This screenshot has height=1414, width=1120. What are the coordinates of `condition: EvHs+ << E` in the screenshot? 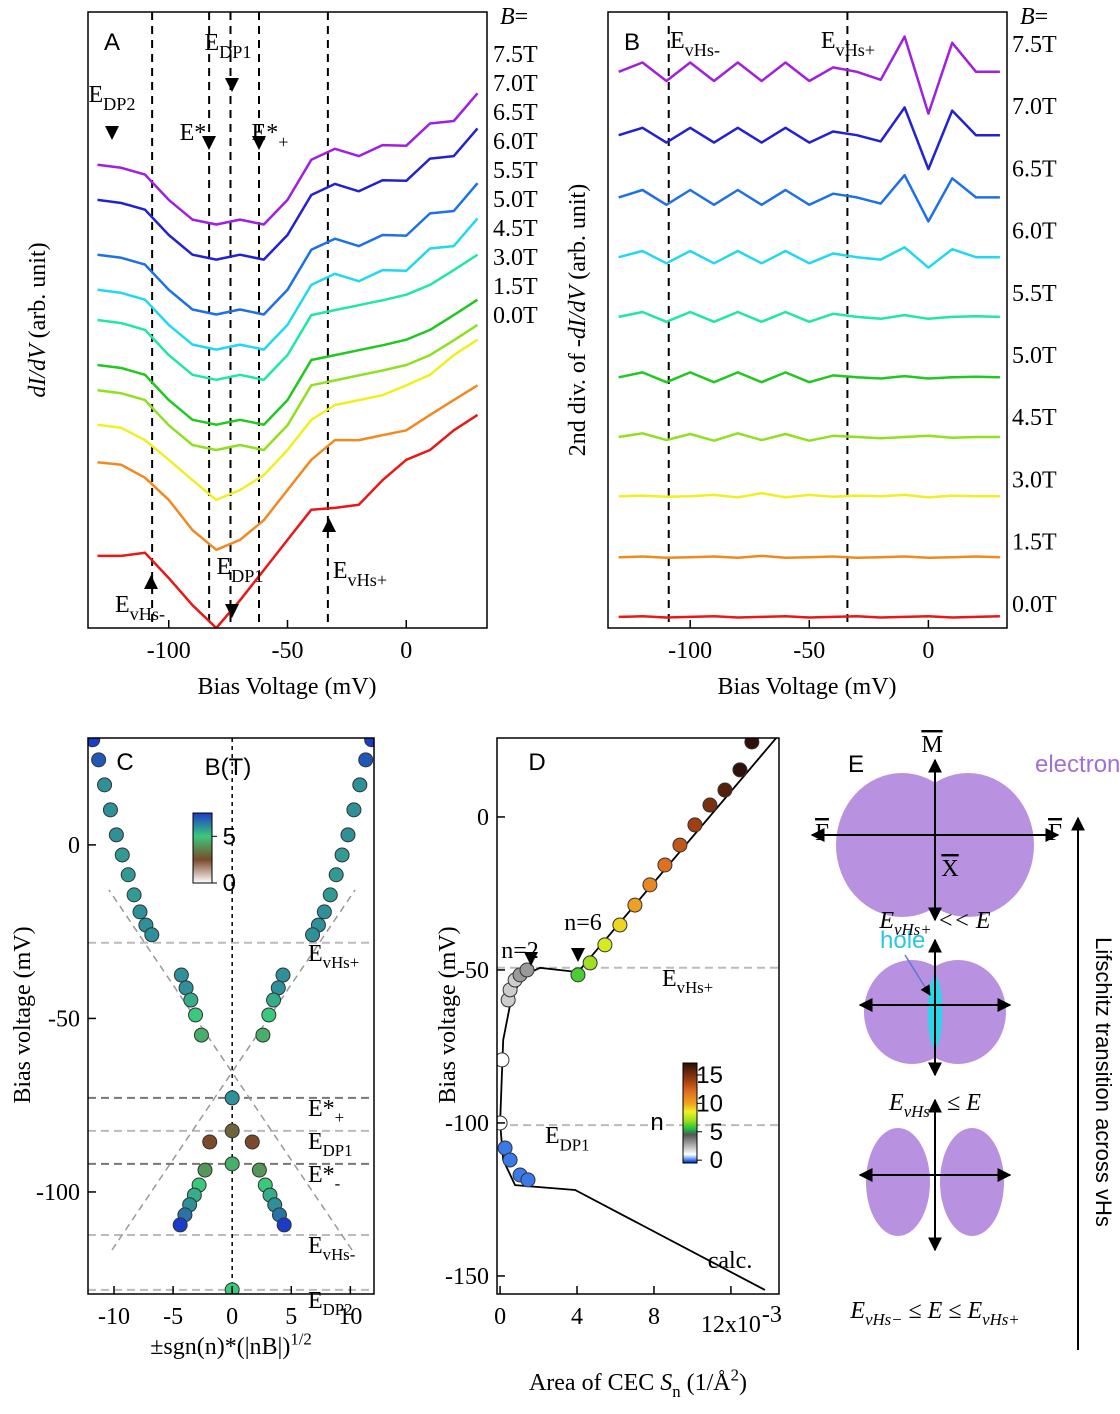 It's located at (934, 923).